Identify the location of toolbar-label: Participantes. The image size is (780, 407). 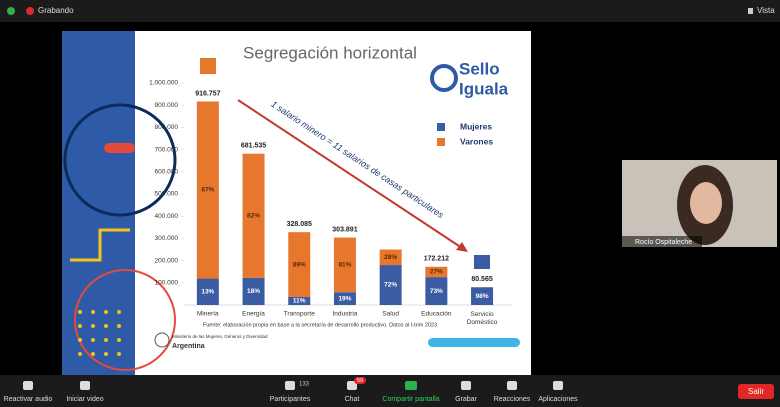
(290, 399).